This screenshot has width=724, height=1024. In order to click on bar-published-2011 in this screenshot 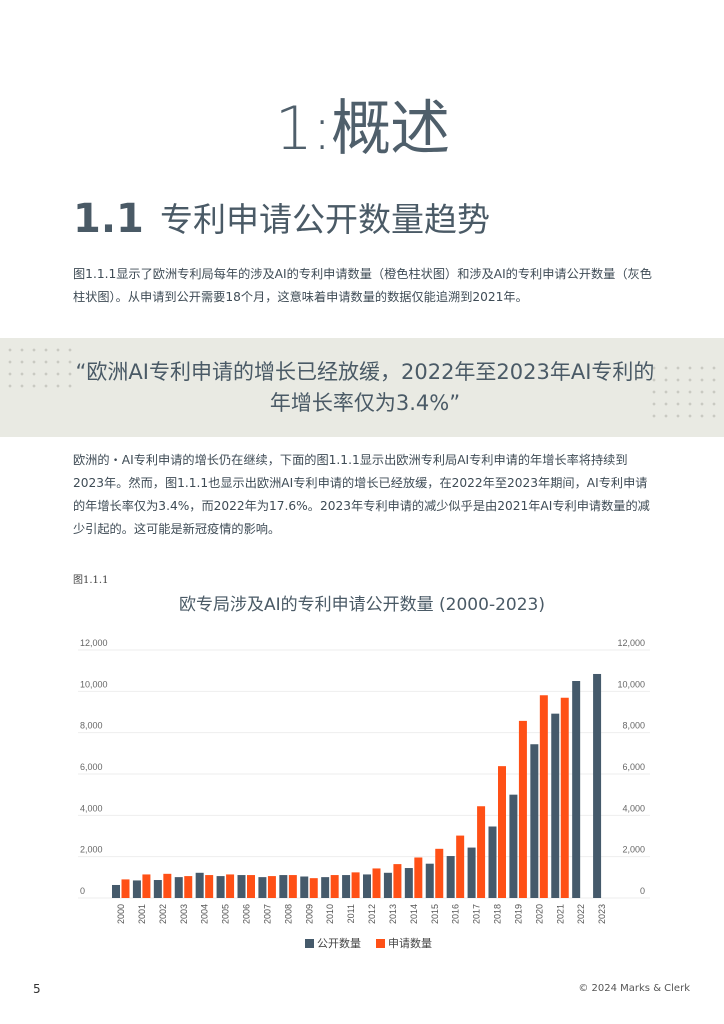, I will do `click(346, 886)`.